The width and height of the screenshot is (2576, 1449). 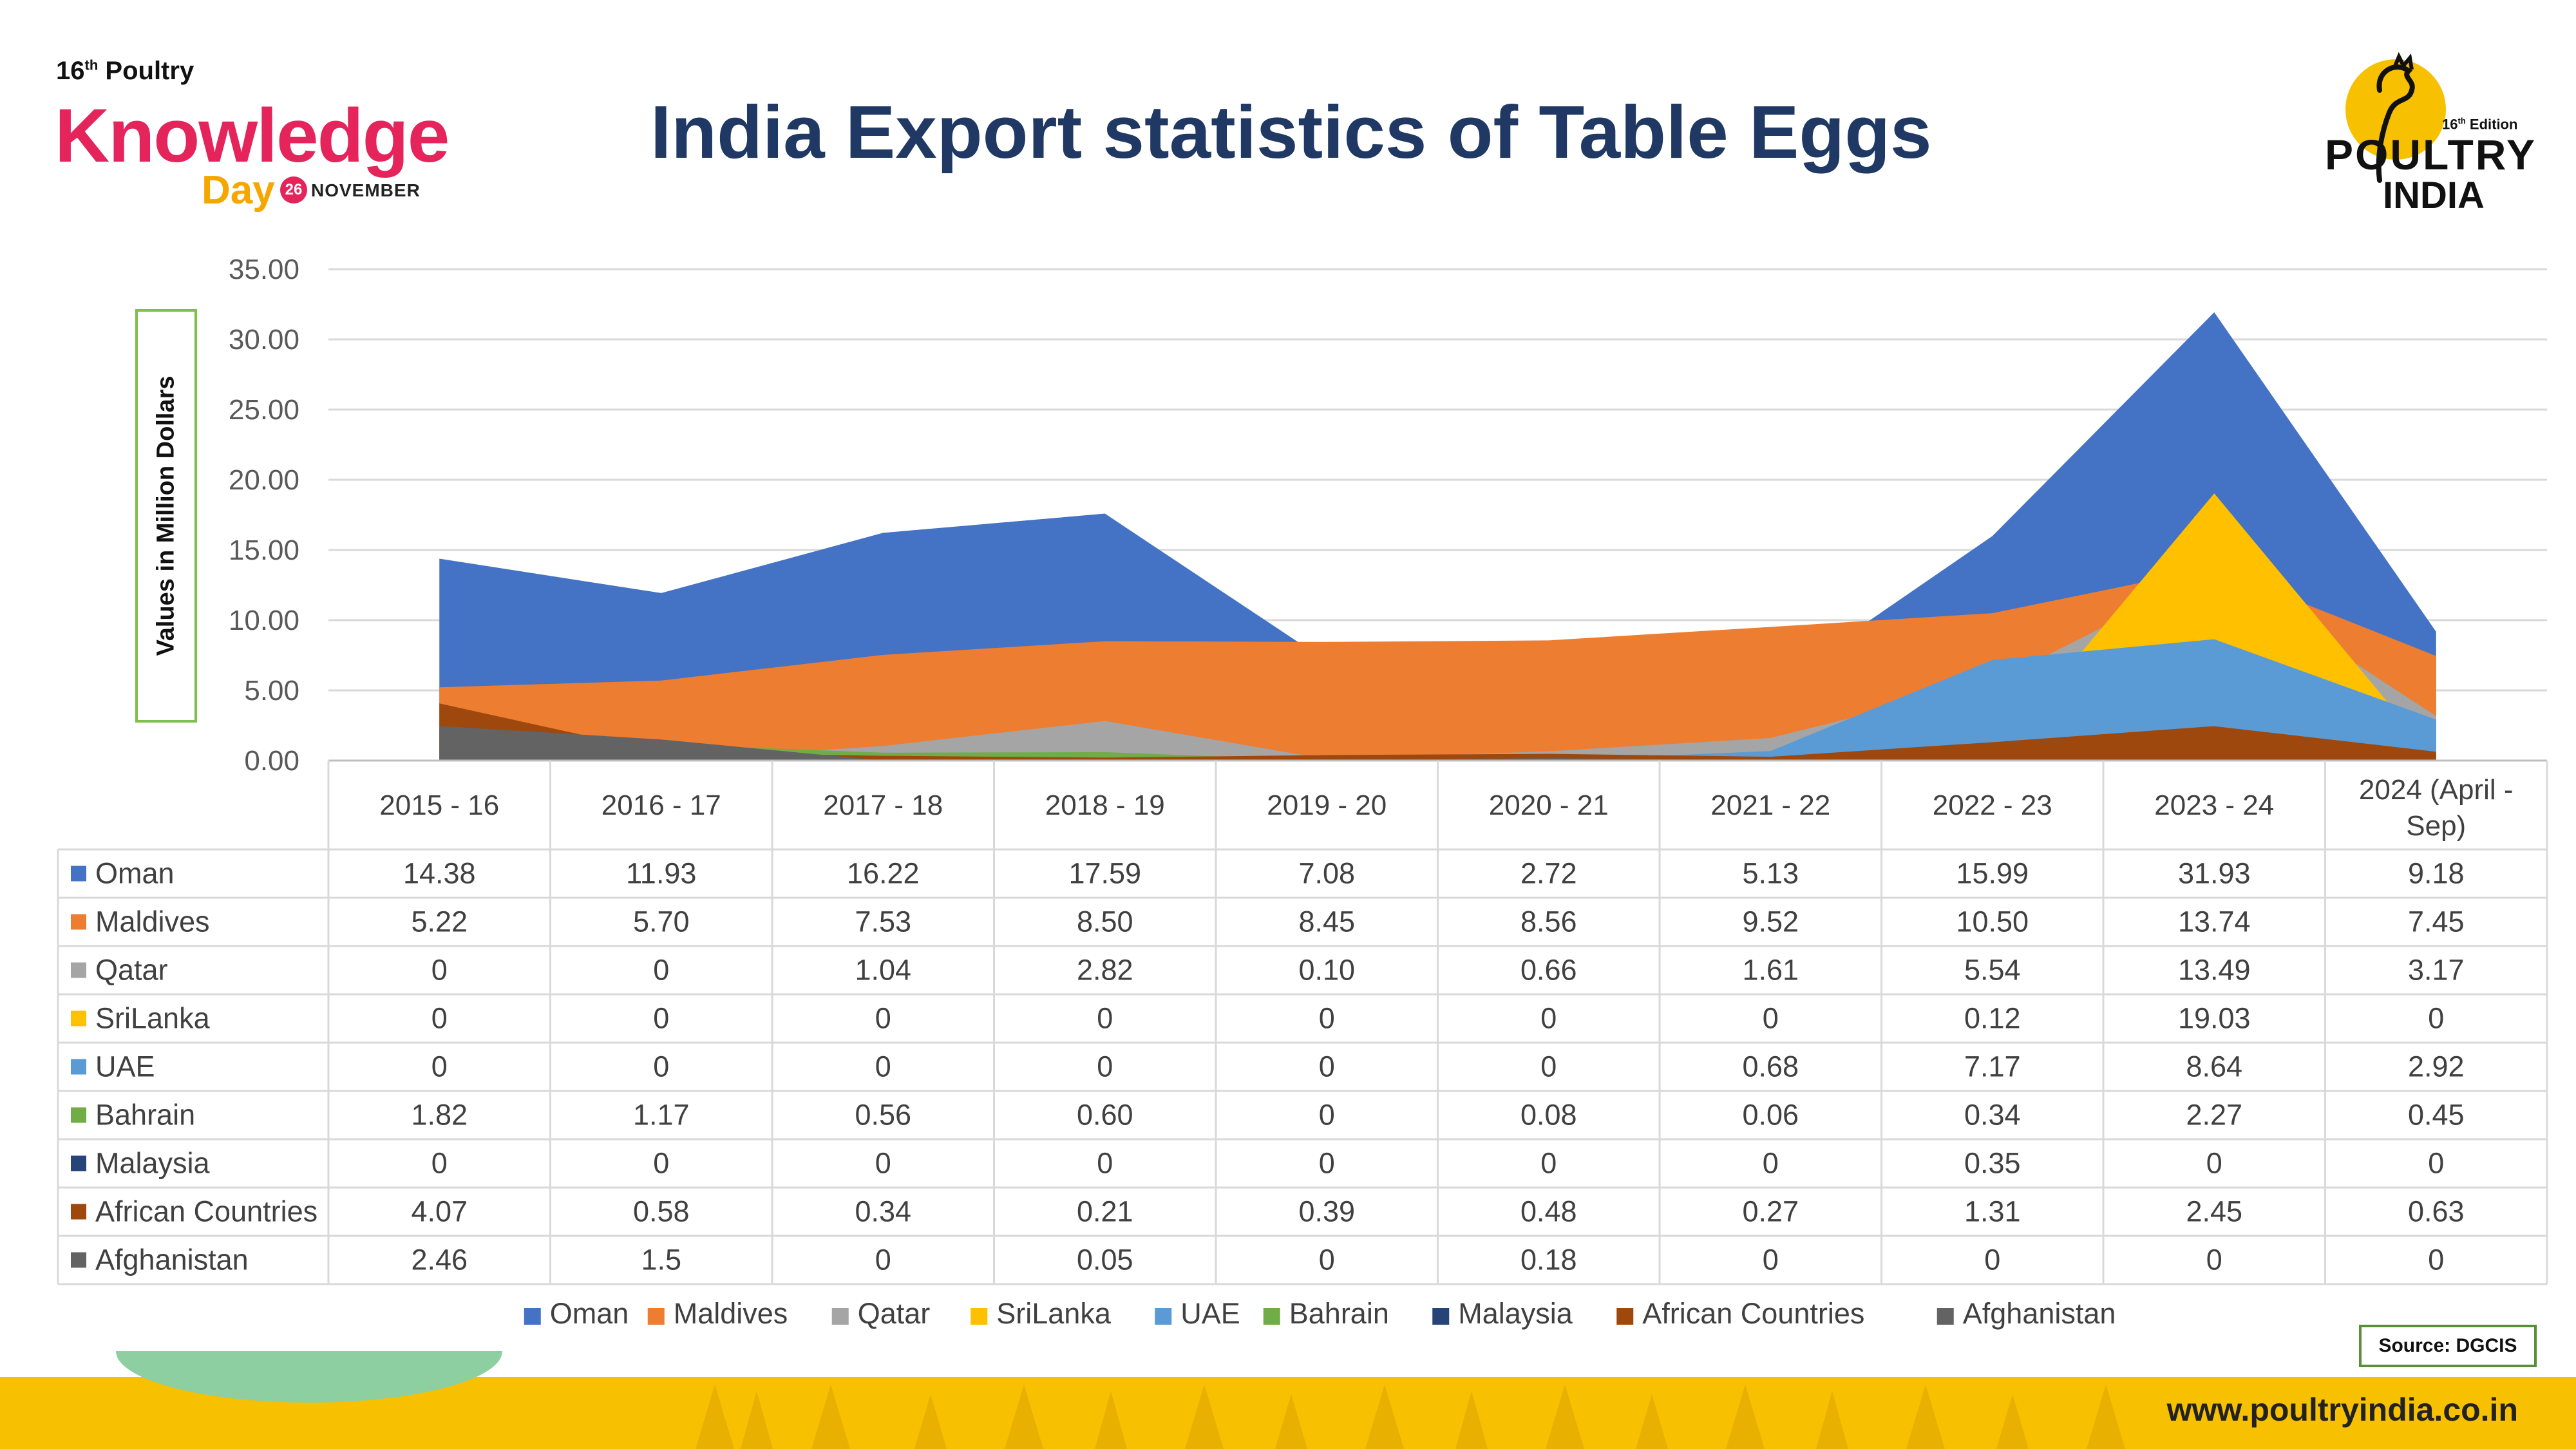 I want to click on source-note: Source: DGCIS, so click(x=2448, y=1346).